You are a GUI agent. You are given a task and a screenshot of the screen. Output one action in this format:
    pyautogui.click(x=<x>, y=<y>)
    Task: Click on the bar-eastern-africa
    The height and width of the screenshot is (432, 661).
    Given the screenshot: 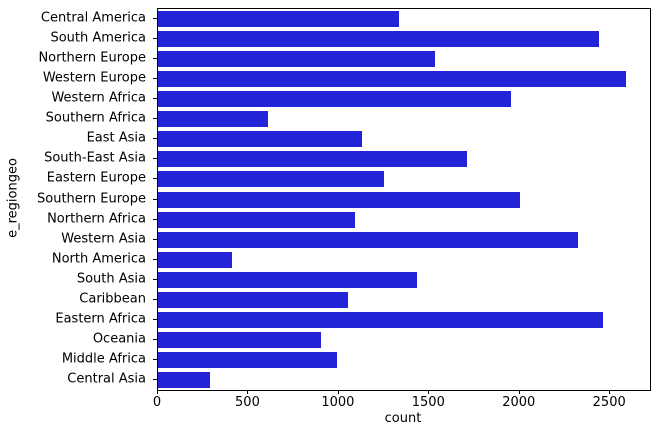 What is the action you would take?
    pyautogui.click(x=380, y=319)
    